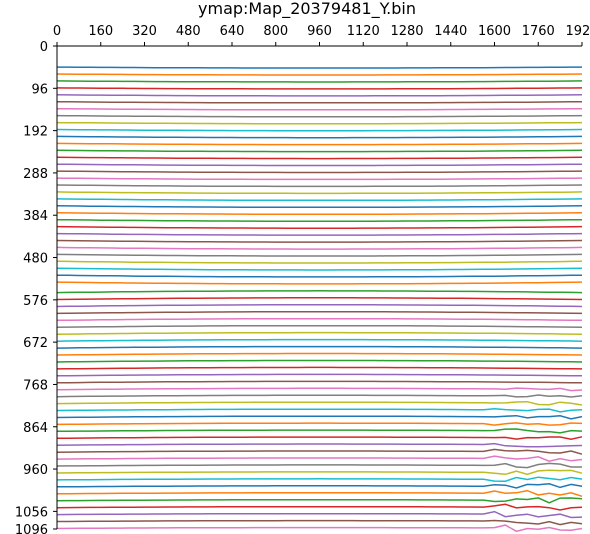 This screenshot has width=590, height=534. Describe the element at coordinates (35, 343) in the screenshot. I see `y-tick-label: 672` at that location.